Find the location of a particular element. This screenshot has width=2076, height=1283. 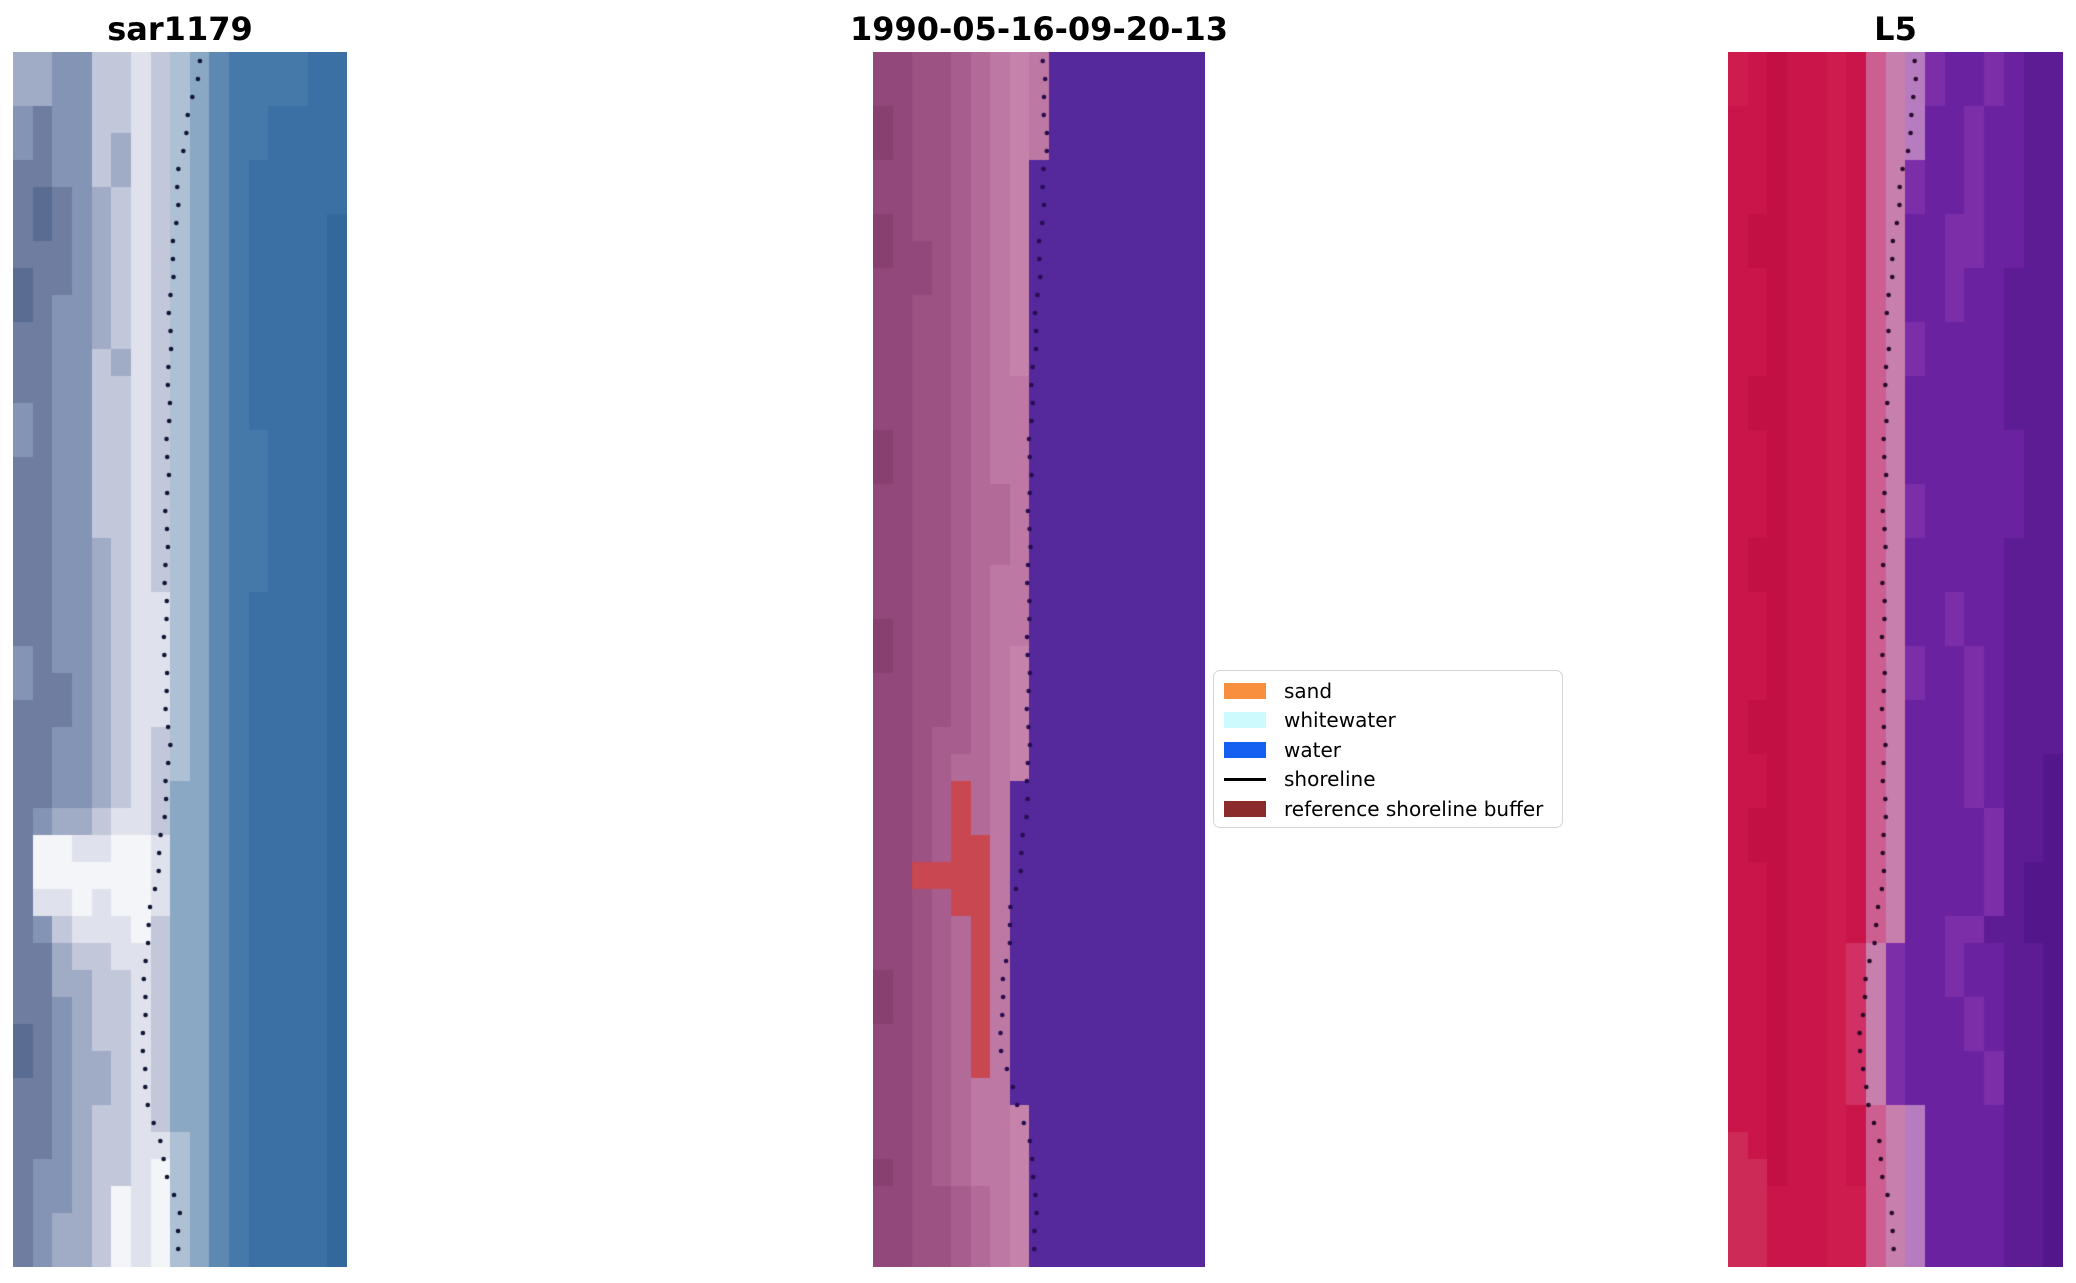

sand-swatch-icon is located at coordinates (1245, 690).